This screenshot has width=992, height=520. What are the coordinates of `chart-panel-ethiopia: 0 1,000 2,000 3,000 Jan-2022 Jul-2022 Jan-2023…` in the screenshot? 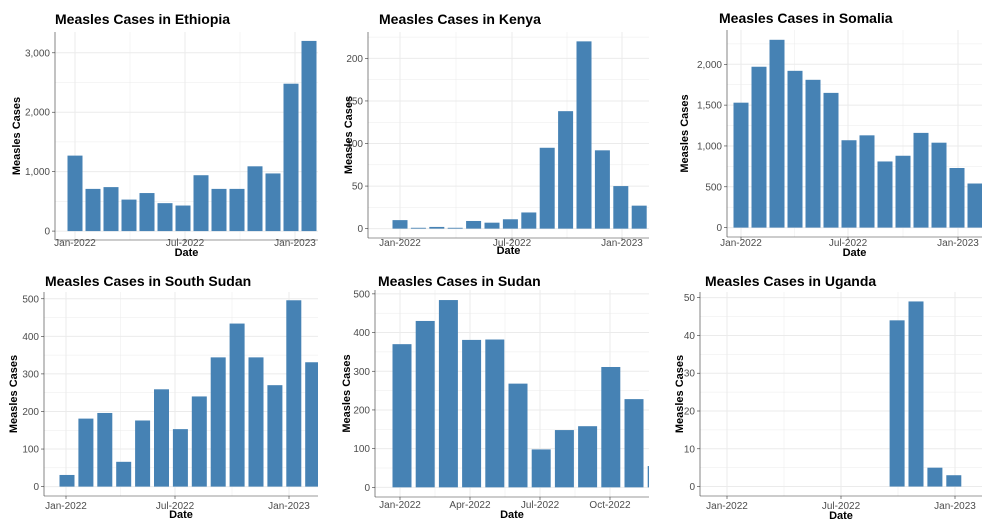 It's located at (164, 135).